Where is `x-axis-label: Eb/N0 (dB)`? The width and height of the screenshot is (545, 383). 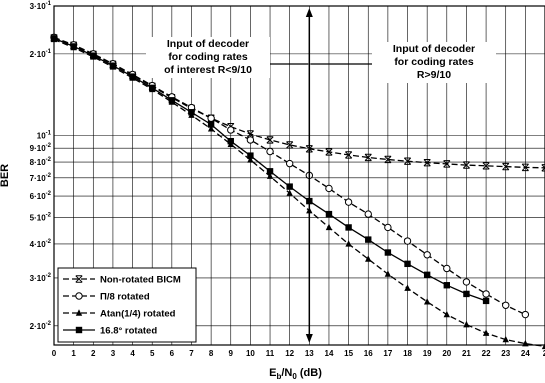
x-axis-label: Eb/N0 (dB) is located at coordinates (295, 374).